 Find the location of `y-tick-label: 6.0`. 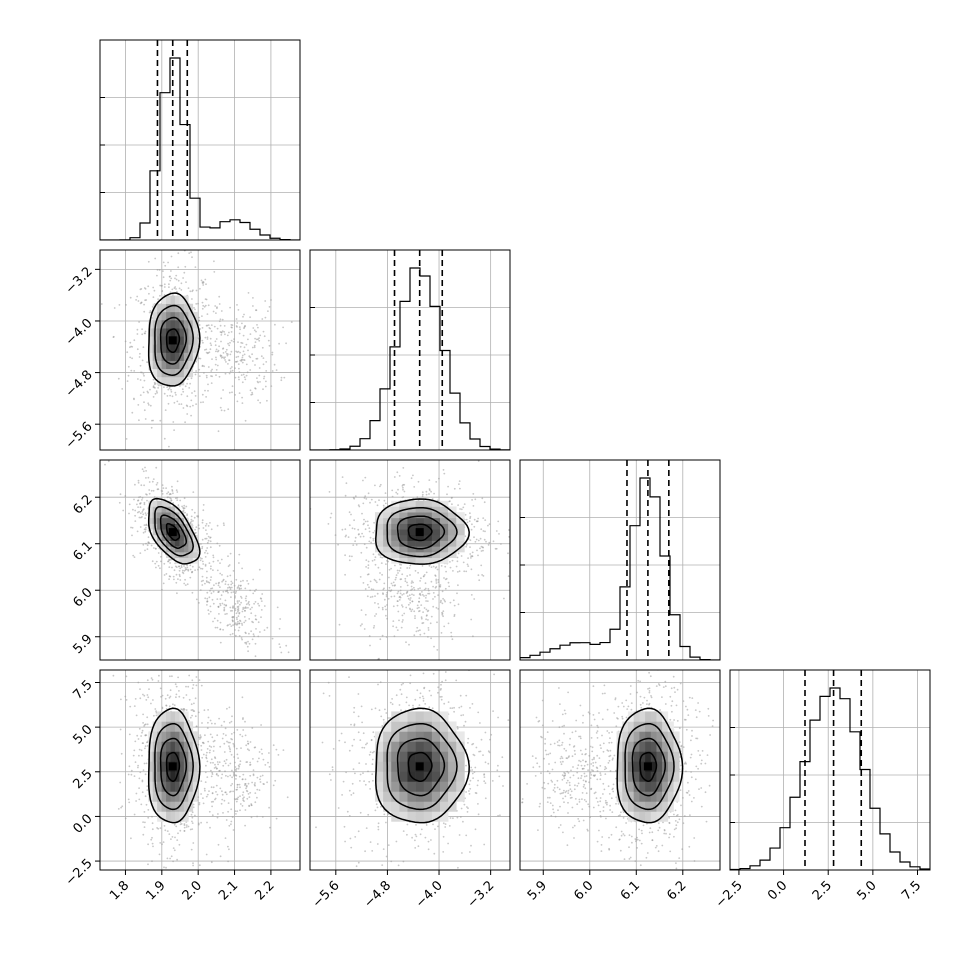

y-tick-label: 6.0 is located at coordinates (82, 597).